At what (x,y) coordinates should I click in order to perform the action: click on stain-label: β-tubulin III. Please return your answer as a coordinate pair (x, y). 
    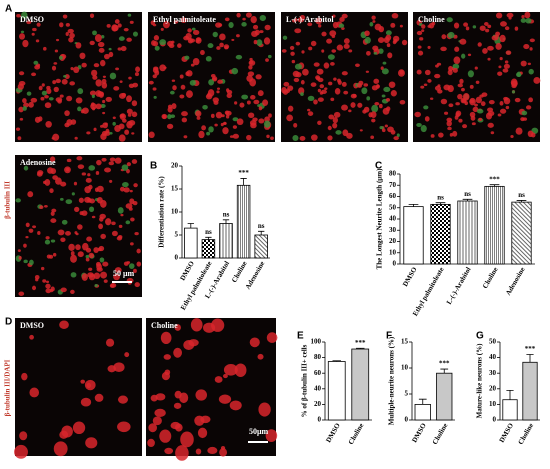
    Looking at the image, I should click on (8, 200).